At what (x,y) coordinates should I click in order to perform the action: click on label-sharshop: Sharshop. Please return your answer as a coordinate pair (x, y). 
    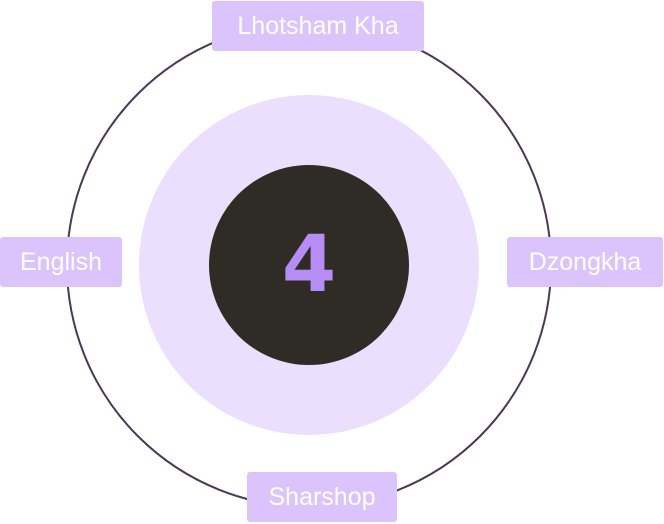
    Looking at the image, I should click on (322, 497).